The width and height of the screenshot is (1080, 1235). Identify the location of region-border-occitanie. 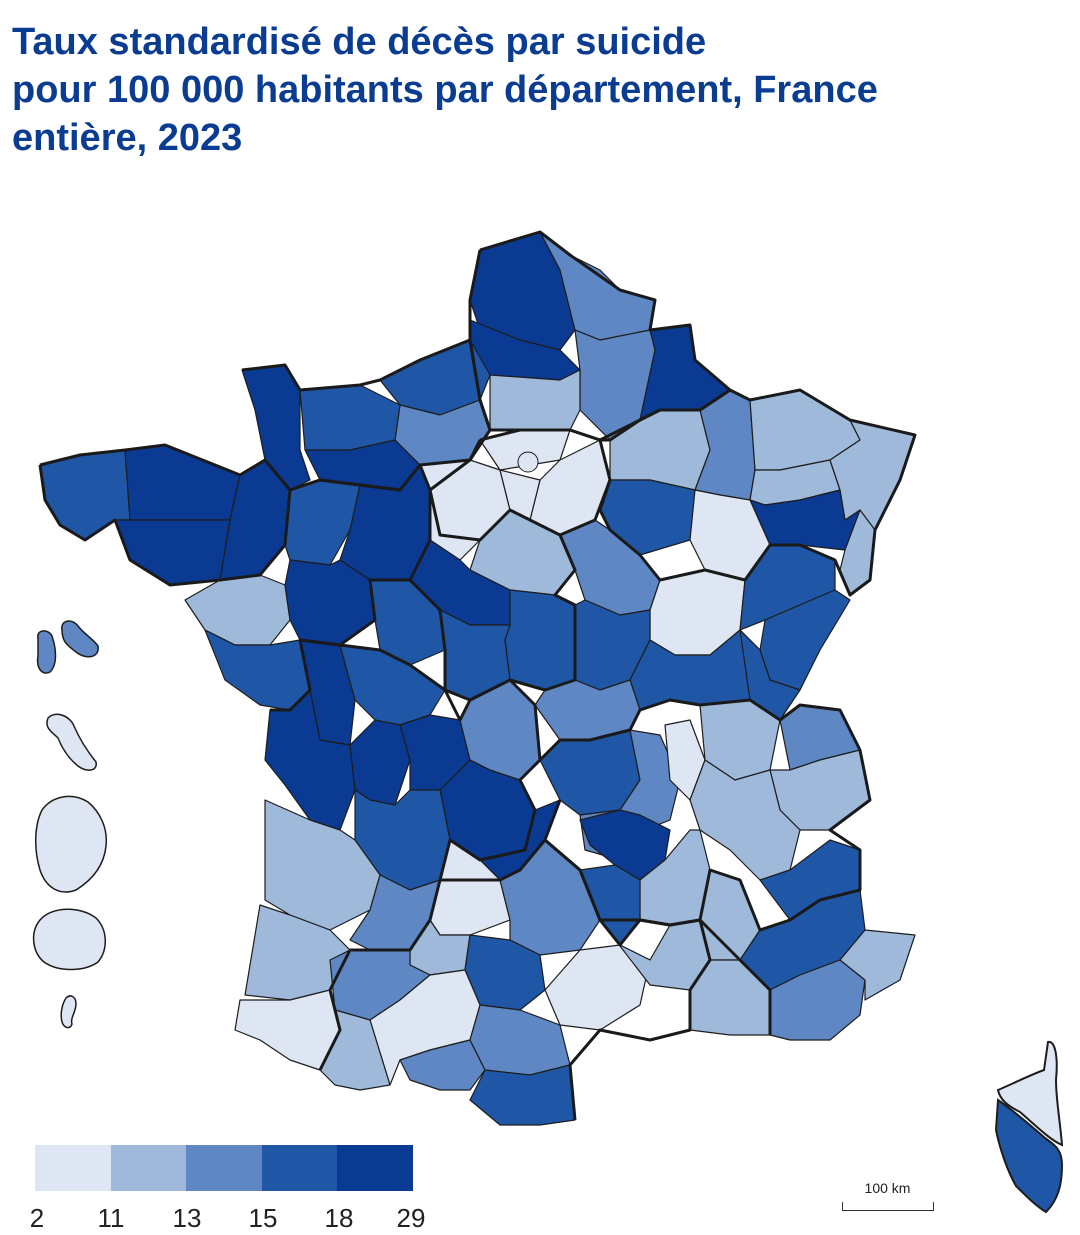
(576, 979).